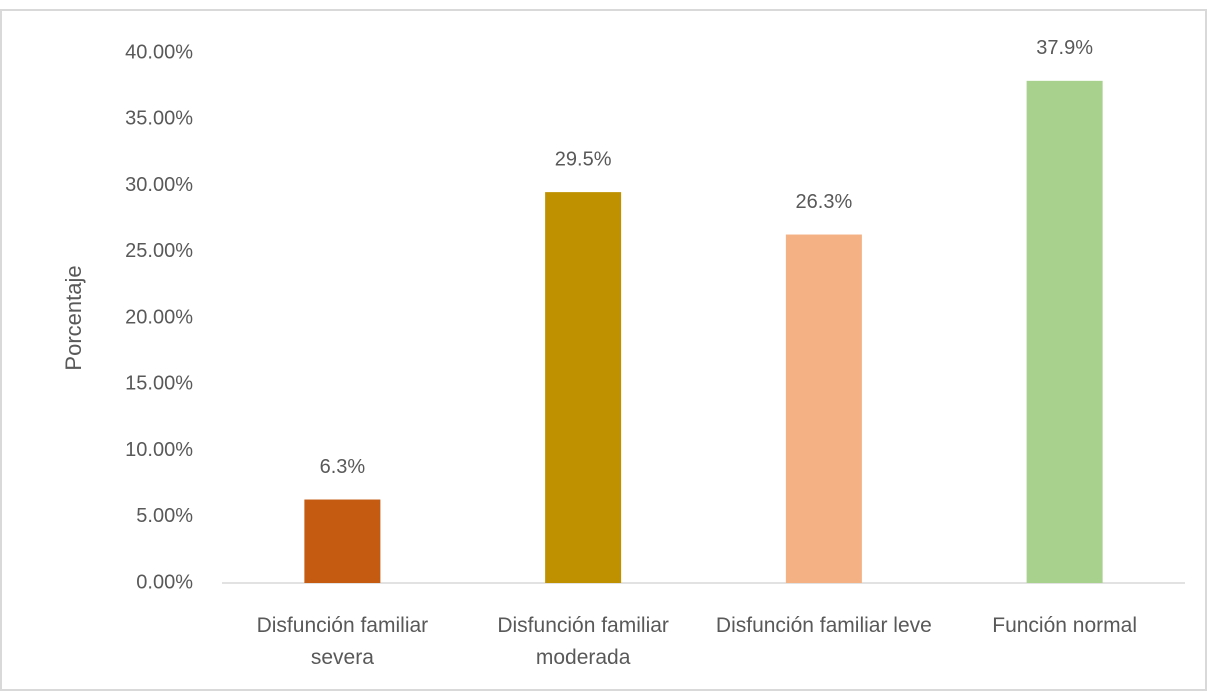 The height and width of the screenshot is (692, 1209). I want to click on y-tick-label: 0.00%, so click(164, 582).